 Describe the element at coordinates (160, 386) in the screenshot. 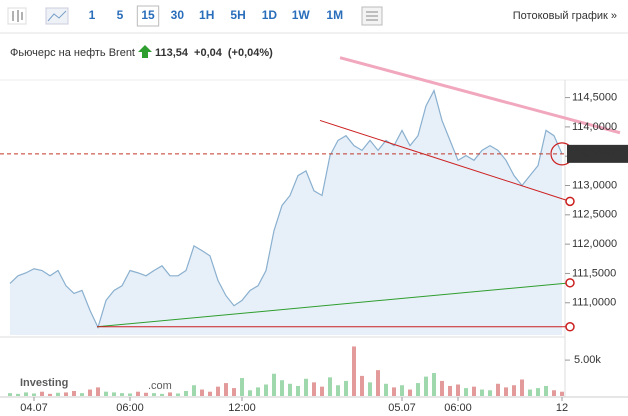

I see `watermark-suffix: .com` at that location.